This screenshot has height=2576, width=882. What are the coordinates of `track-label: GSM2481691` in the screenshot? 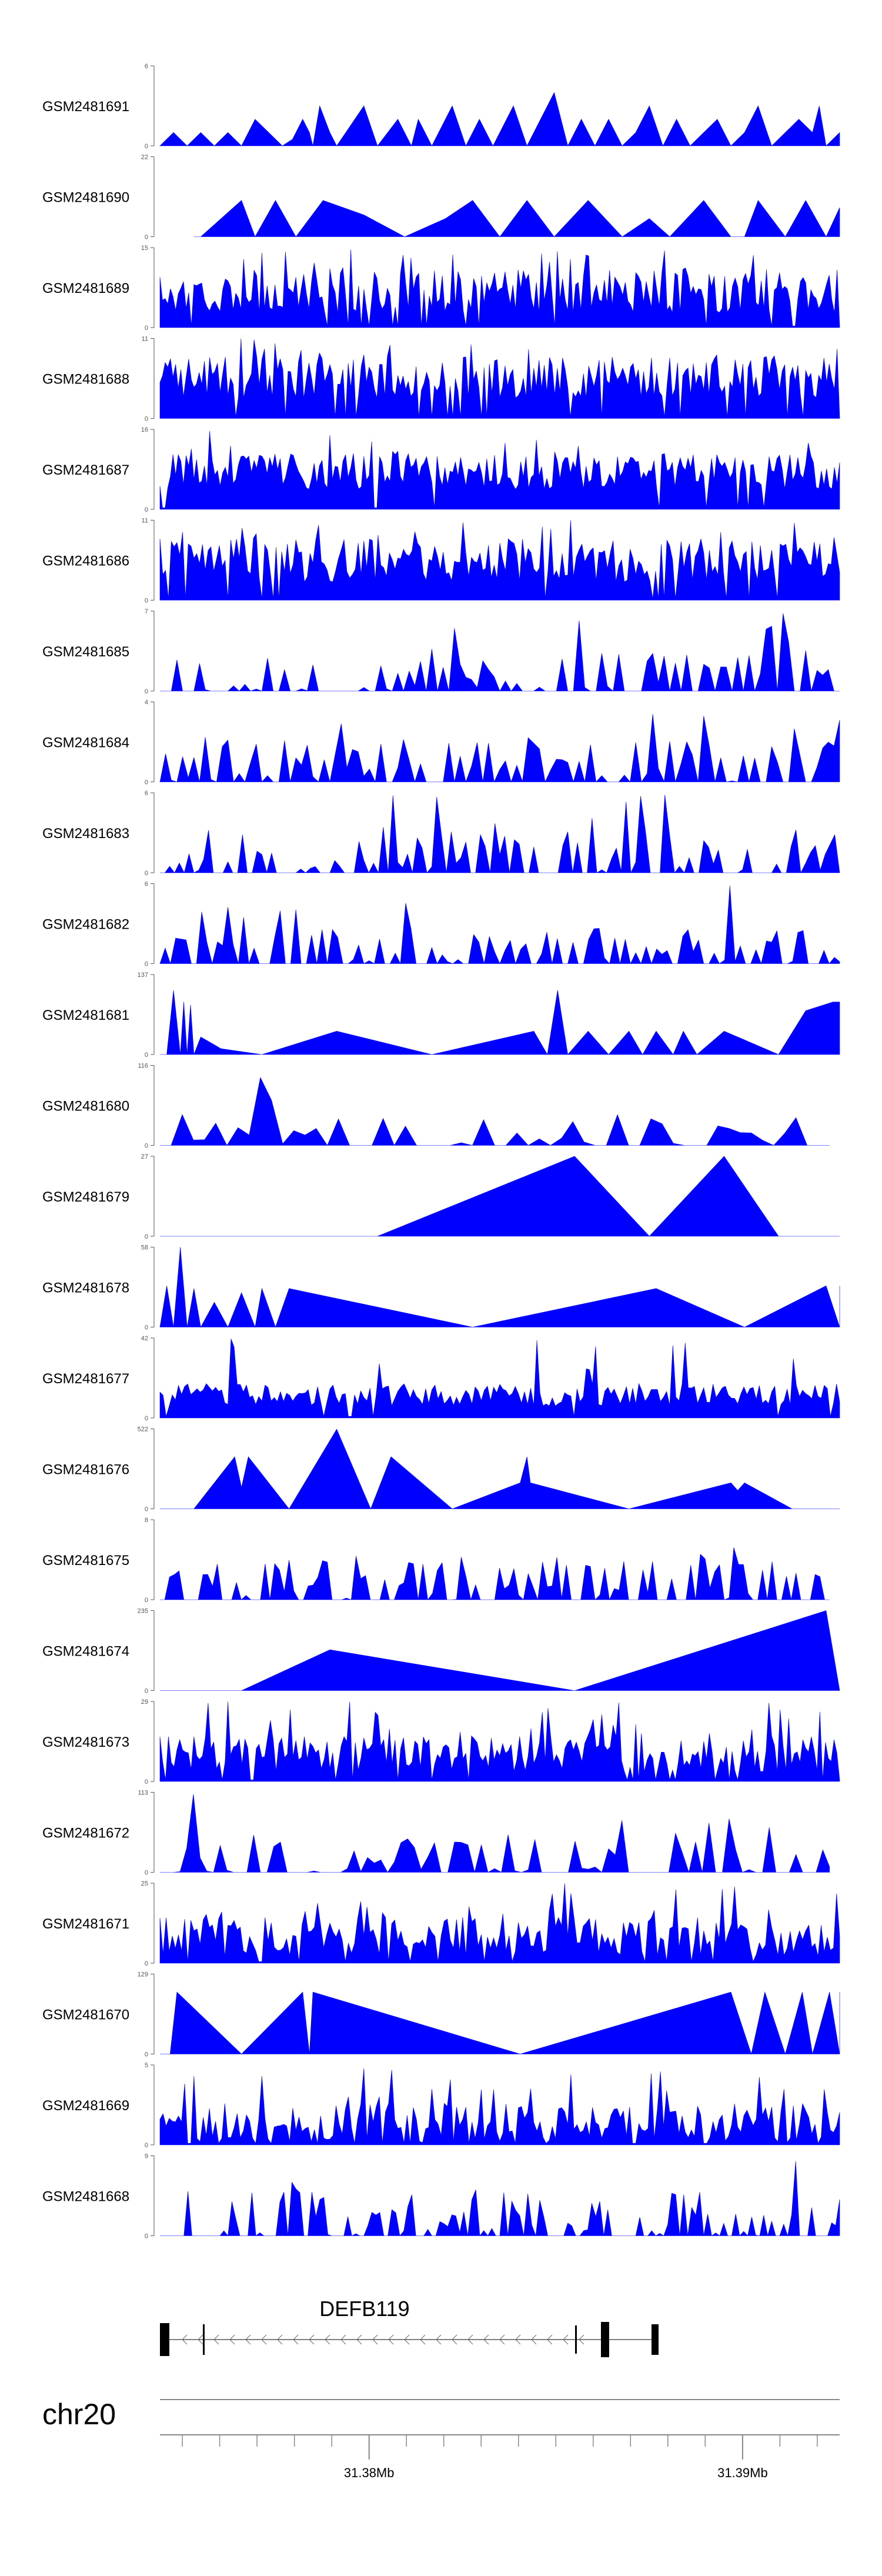 It's located at (85, 107).